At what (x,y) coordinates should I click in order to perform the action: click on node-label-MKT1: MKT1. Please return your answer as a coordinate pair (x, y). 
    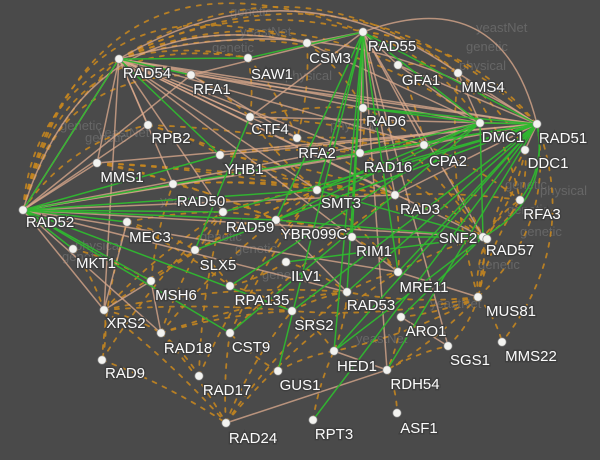
    Looking at the image, I should click on (96, 263).